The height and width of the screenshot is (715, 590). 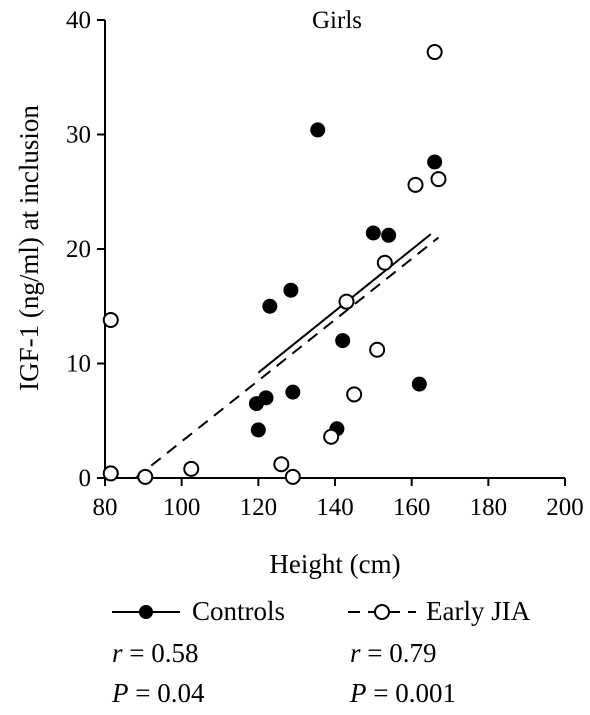 What do you see at coordinates (259, 507) in the screenshot?
I see `x-tick-label: 120` at bounding box center [259, 507].